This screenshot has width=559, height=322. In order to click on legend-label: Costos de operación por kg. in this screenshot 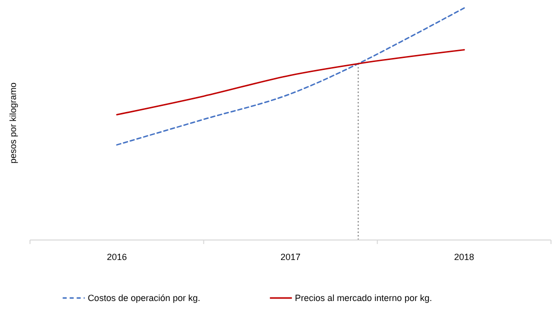, I will do `click(144, 298)`.